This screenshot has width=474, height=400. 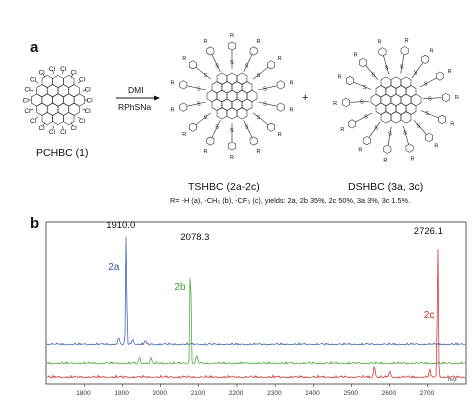 What do you see at coordinates (232, 97) in the screenshot?
I see `tshbc-structure: S R S R S R S R S R S R S R S R S R S R S R S R S R S R` at bounding box center [232, 97].